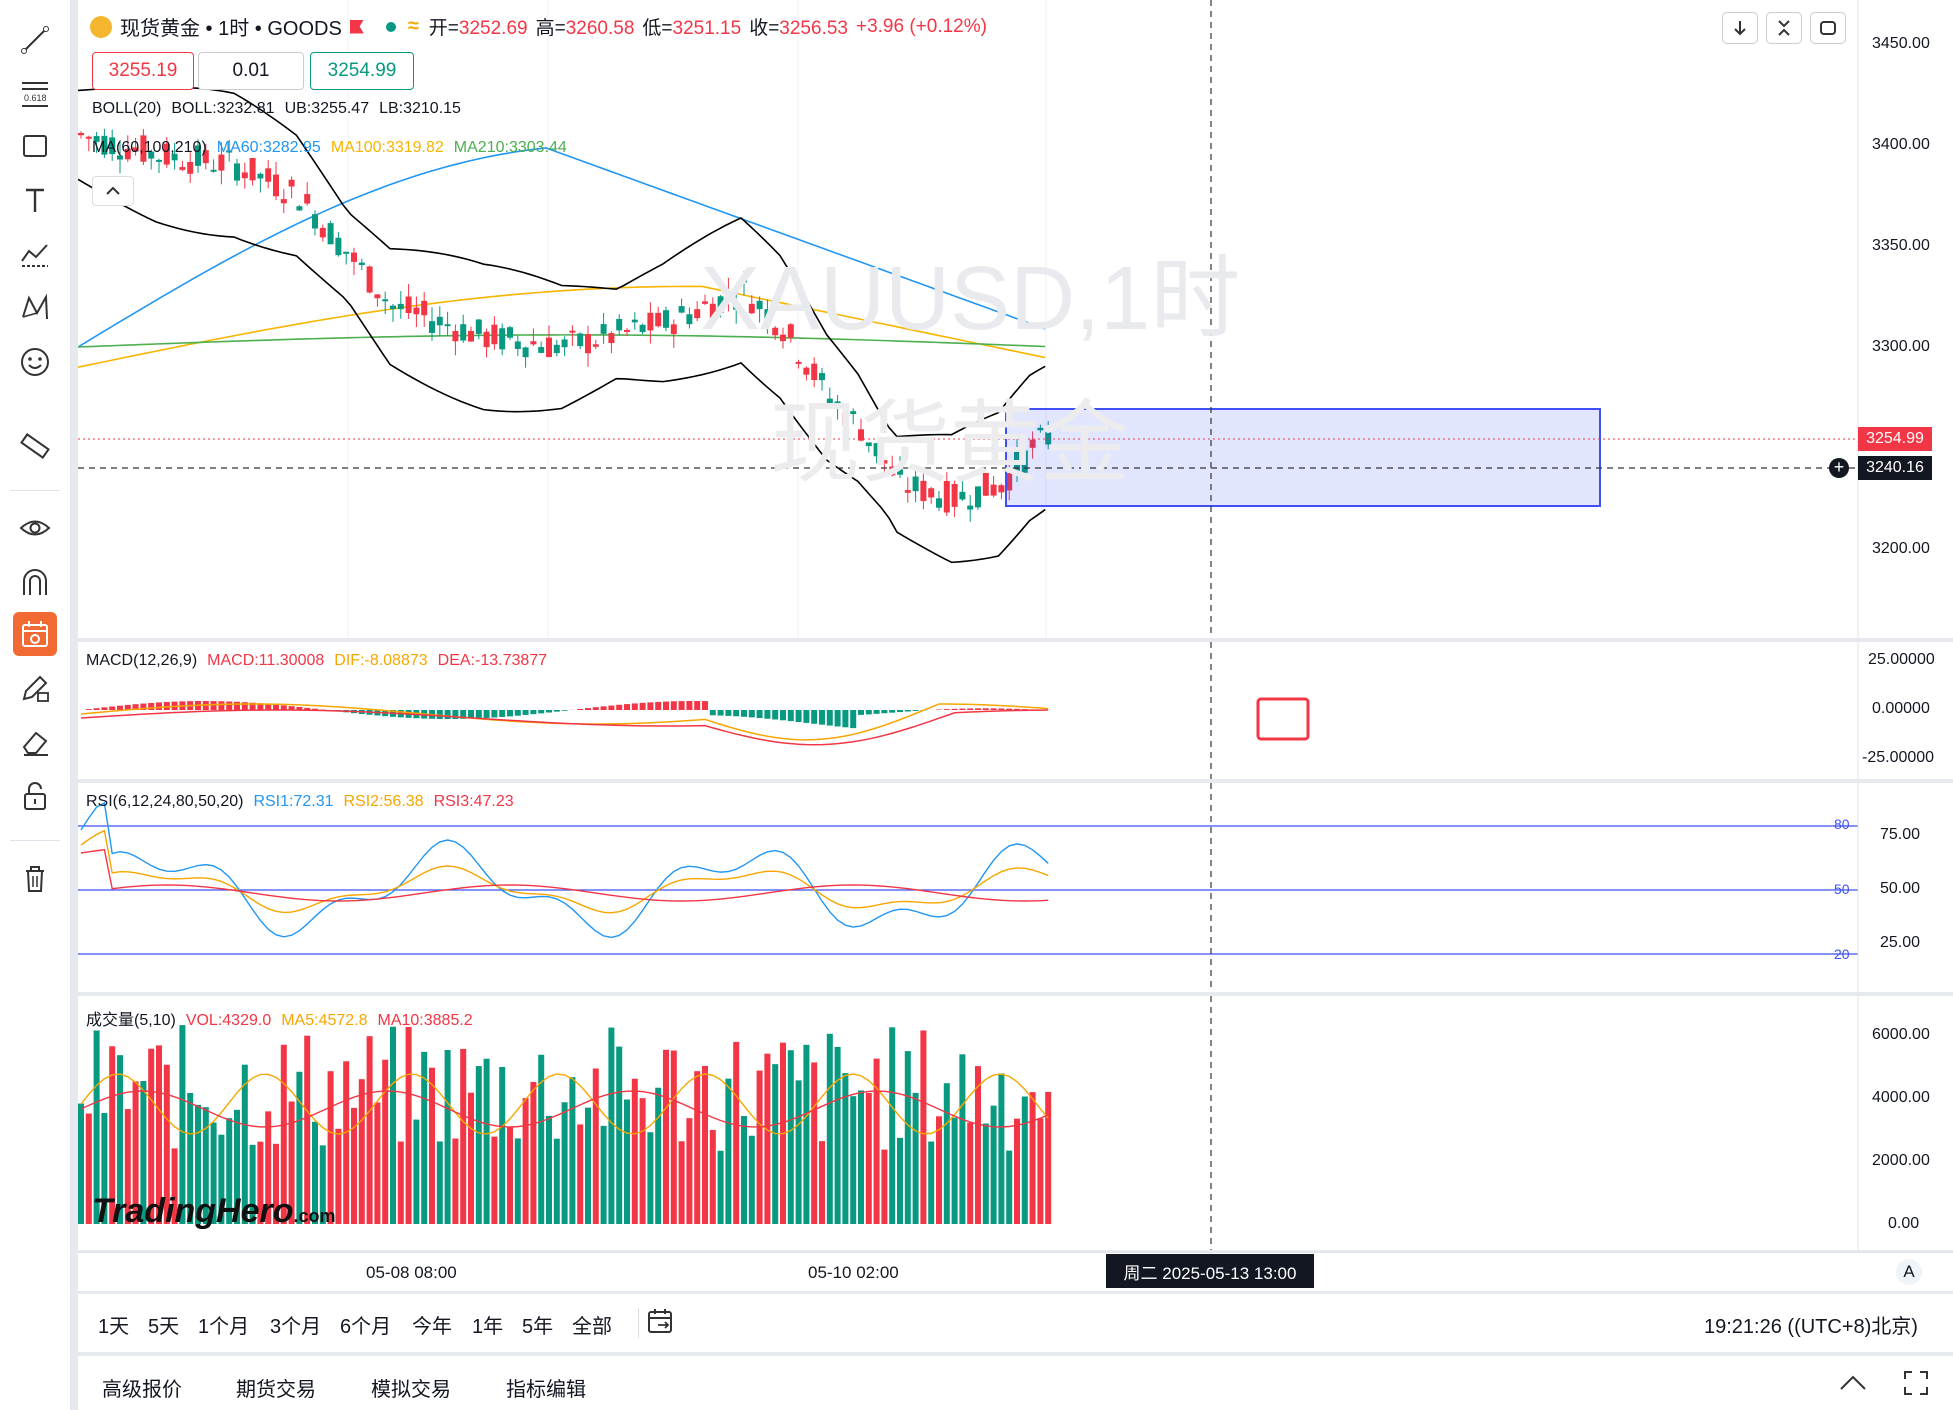 The height and width of the screenshot is (1410, 1953). I want to click on range-1m: 1个月, so click(224, 1327).